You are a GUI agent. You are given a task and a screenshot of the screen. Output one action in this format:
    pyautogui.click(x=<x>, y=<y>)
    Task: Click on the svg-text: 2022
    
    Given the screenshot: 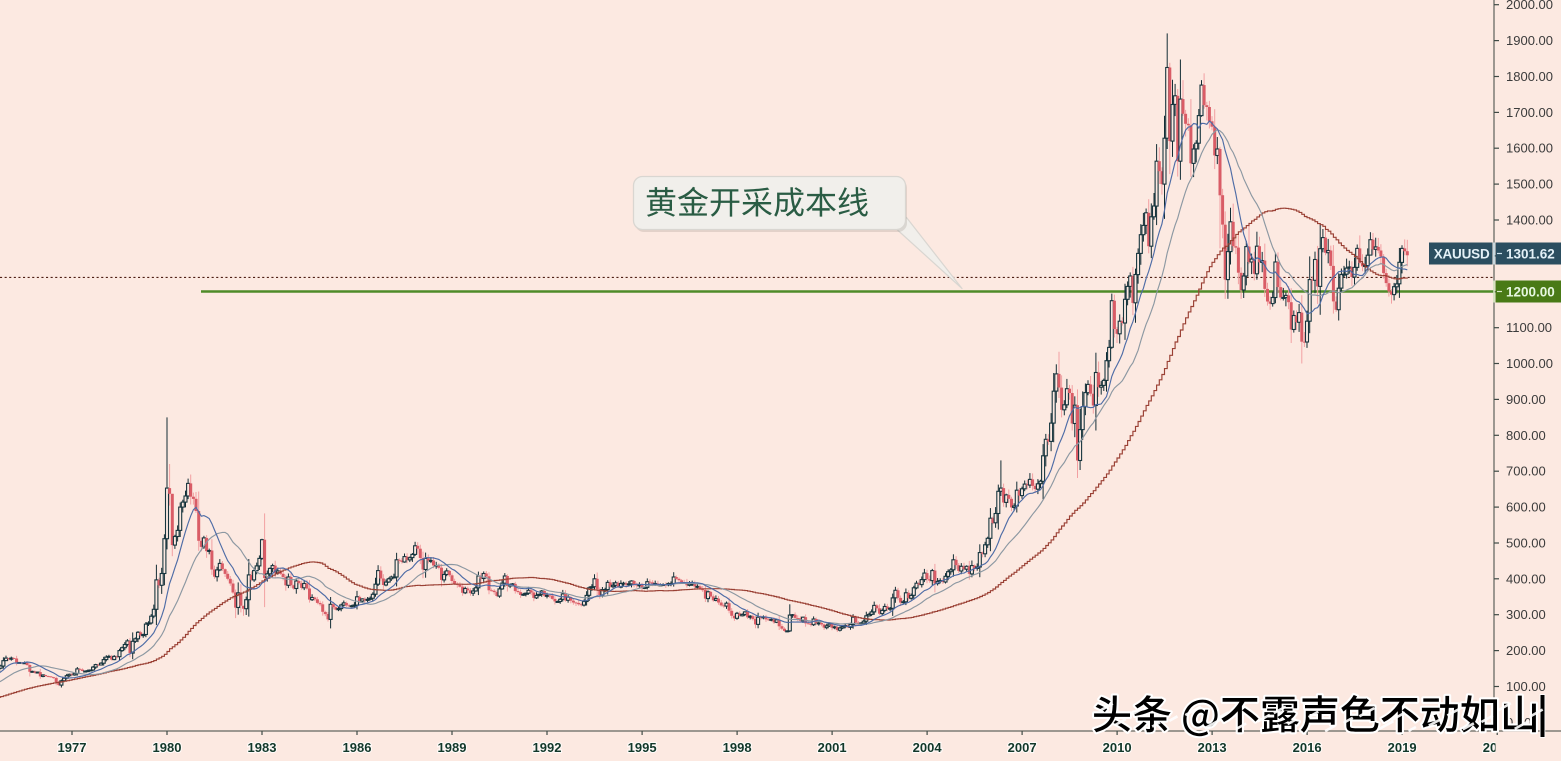 What is the action you would take?
    pyautogui.click(x=1497, y=747)
    